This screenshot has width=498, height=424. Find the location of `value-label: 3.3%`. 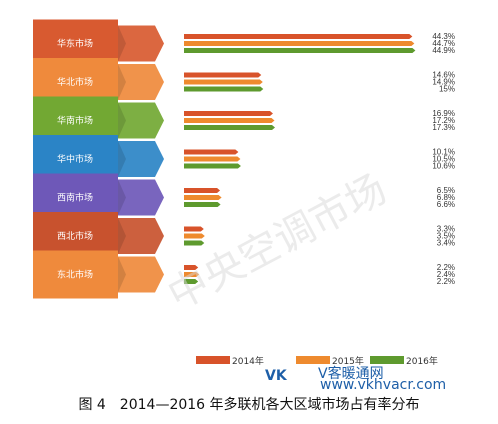

value-label: 3.3% is located at coordinates (446, 229).